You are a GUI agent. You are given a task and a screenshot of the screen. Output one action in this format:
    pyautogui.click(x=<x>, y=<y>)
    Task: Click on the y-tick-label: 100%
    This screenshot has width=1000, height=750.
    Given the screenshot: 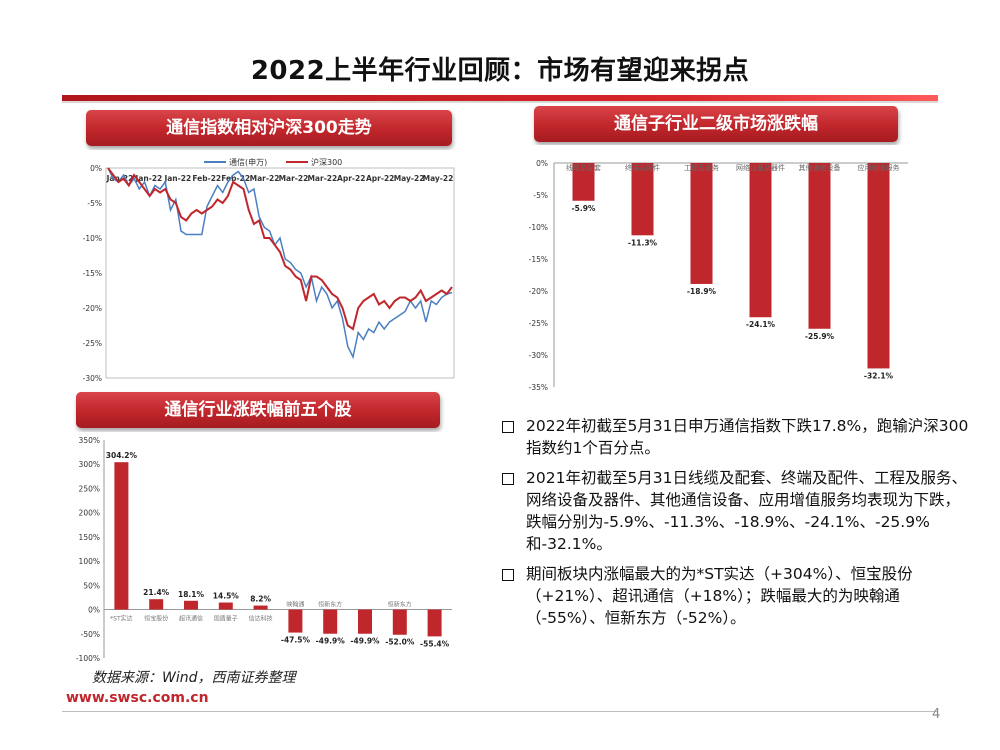 What is the action you would take?
    pyautogui.click(x=89, y=561)
    